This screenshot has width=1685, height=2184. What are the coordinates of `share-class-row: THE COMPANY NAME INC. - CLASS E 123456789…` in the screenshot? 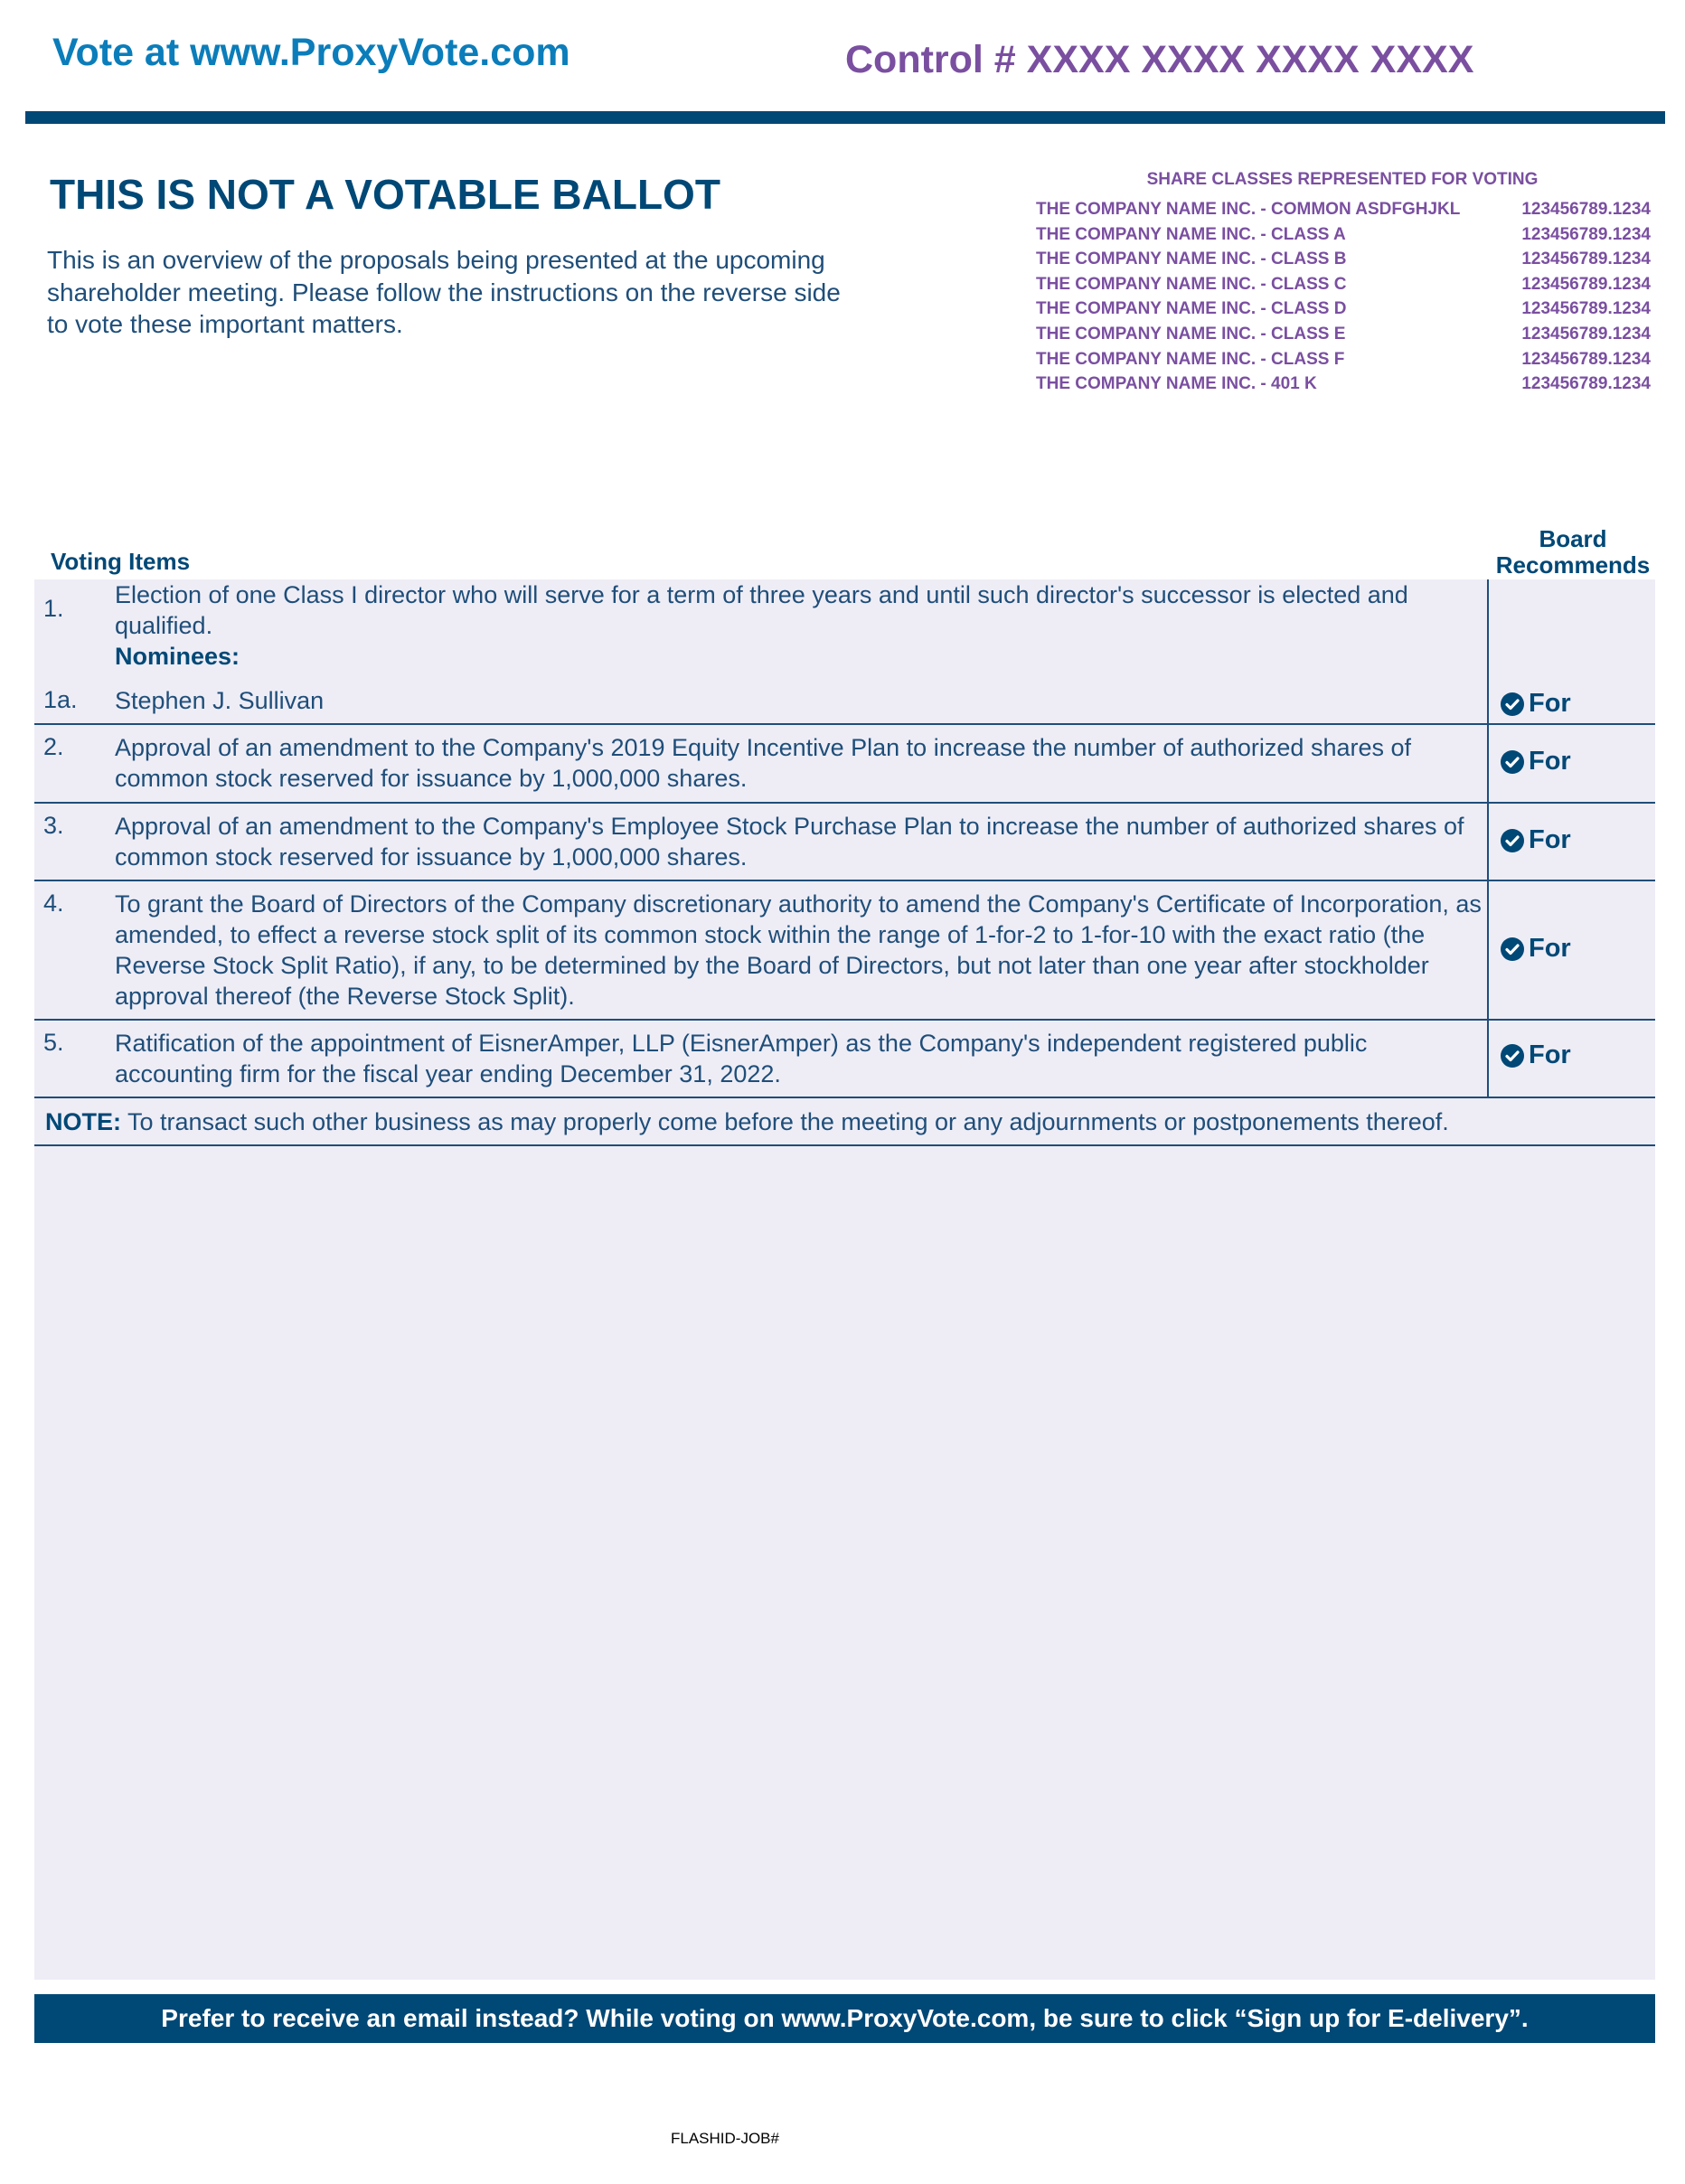 It's located at (1347, 334).